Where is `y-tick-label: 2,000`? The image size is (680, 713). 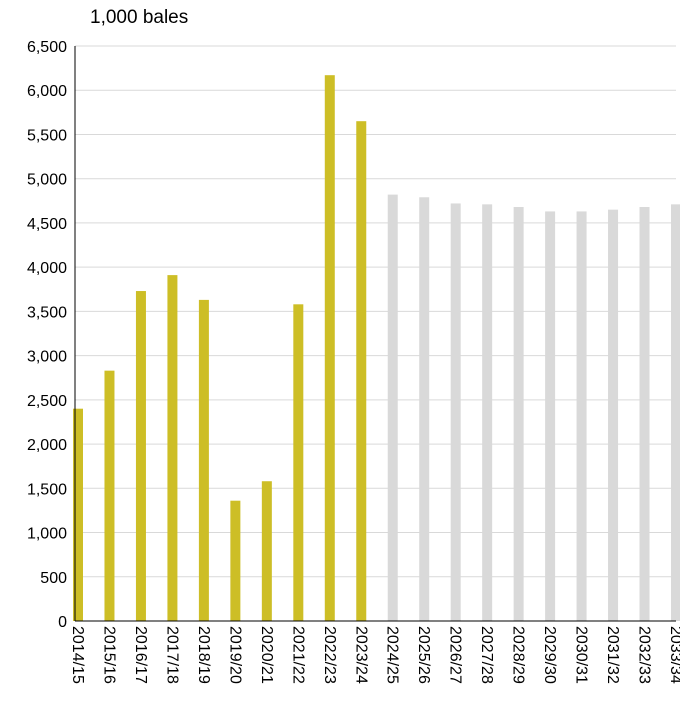
y-tick-label: 2,000 is located at coordinates (47, 445).